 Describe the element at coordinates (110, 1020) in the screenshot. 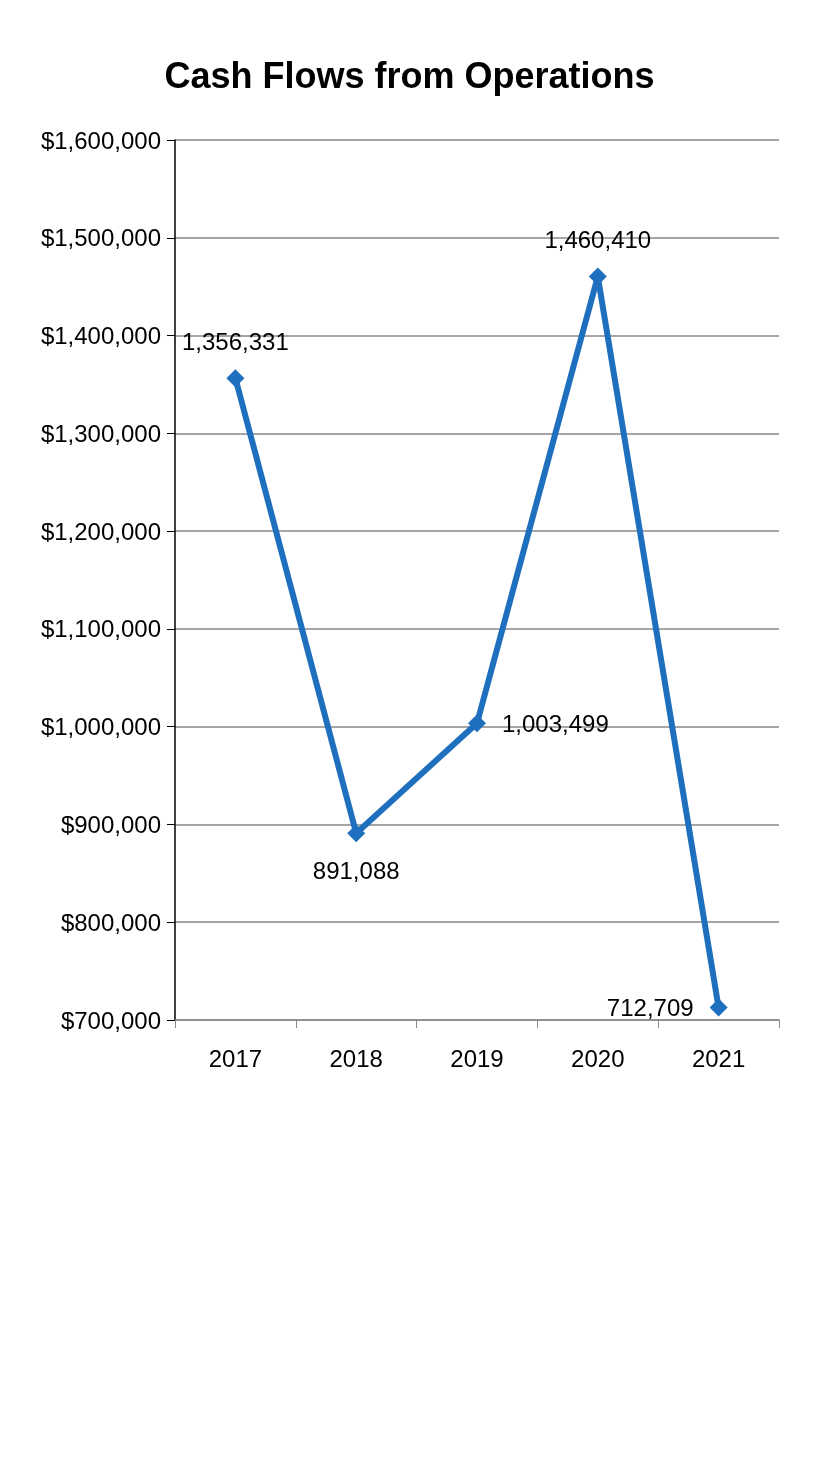

I see `y-tick-label: $700,000` at that location.